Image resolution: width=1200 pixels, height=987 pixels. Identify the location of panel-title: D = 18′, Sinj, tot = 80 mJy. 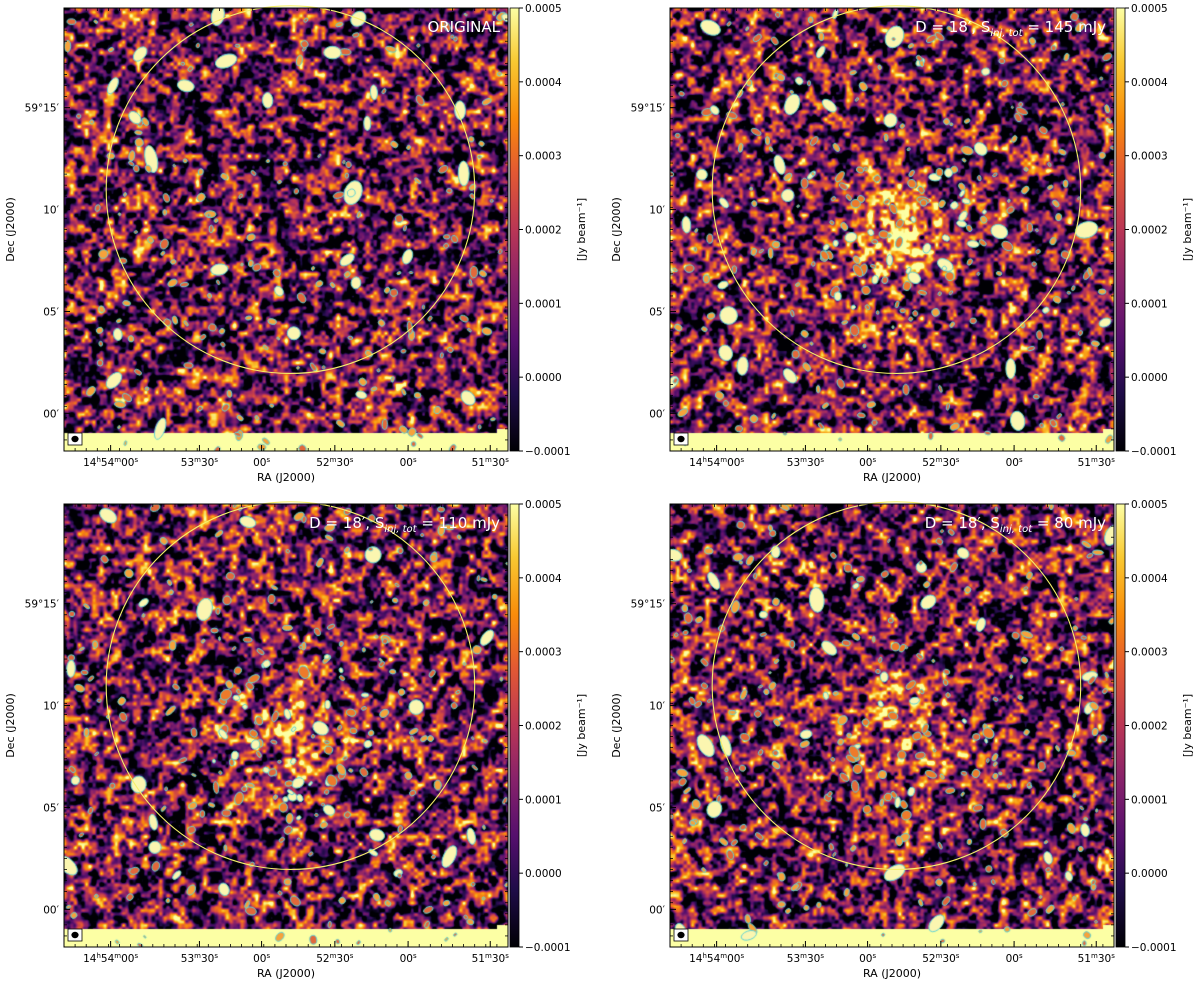
(1015, 524).